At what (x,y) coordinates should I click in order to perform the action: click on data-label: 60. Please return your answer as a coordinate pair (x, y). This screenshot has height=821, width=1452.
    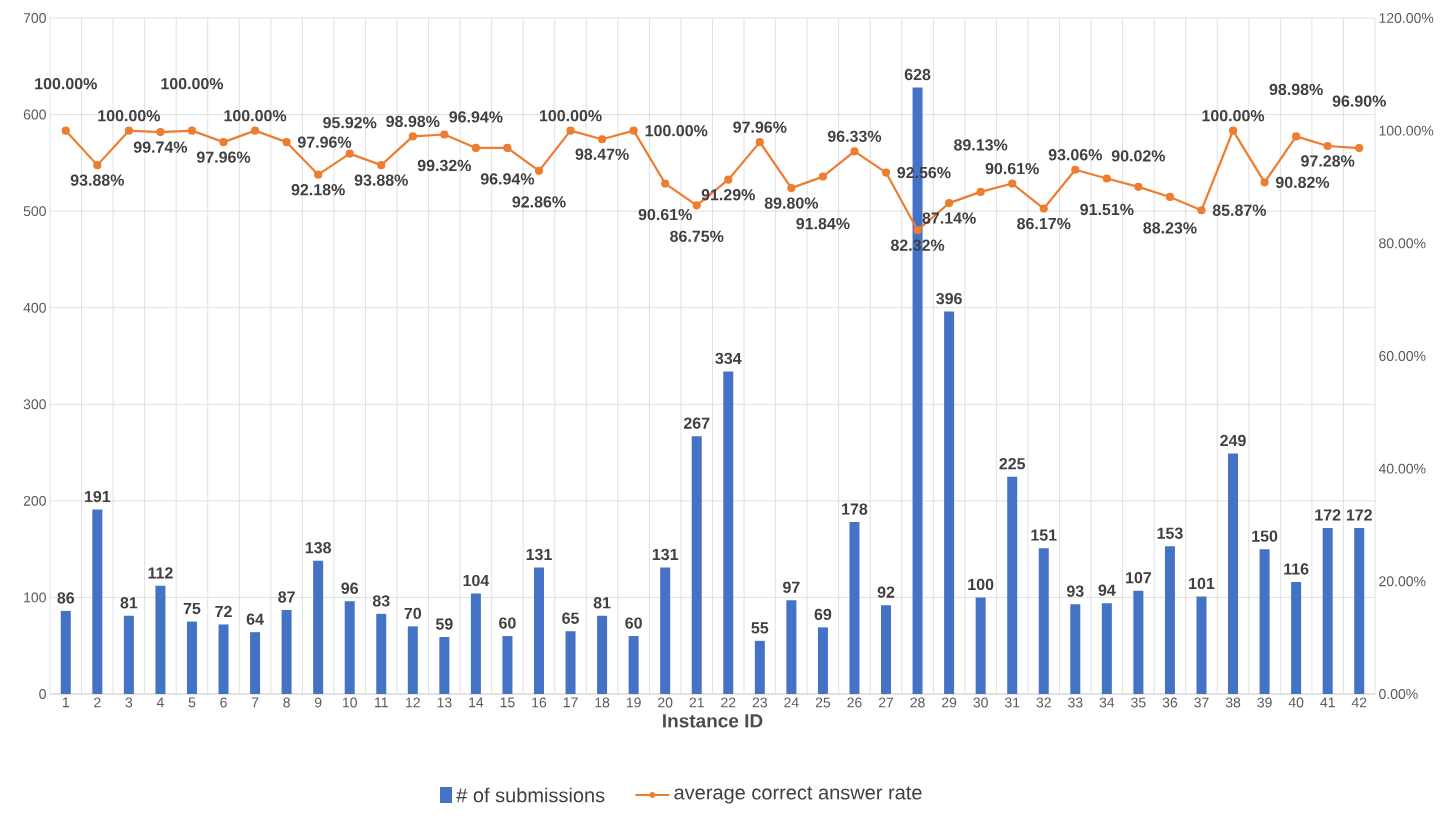
    Looking at the image, I should click on (507, 623).